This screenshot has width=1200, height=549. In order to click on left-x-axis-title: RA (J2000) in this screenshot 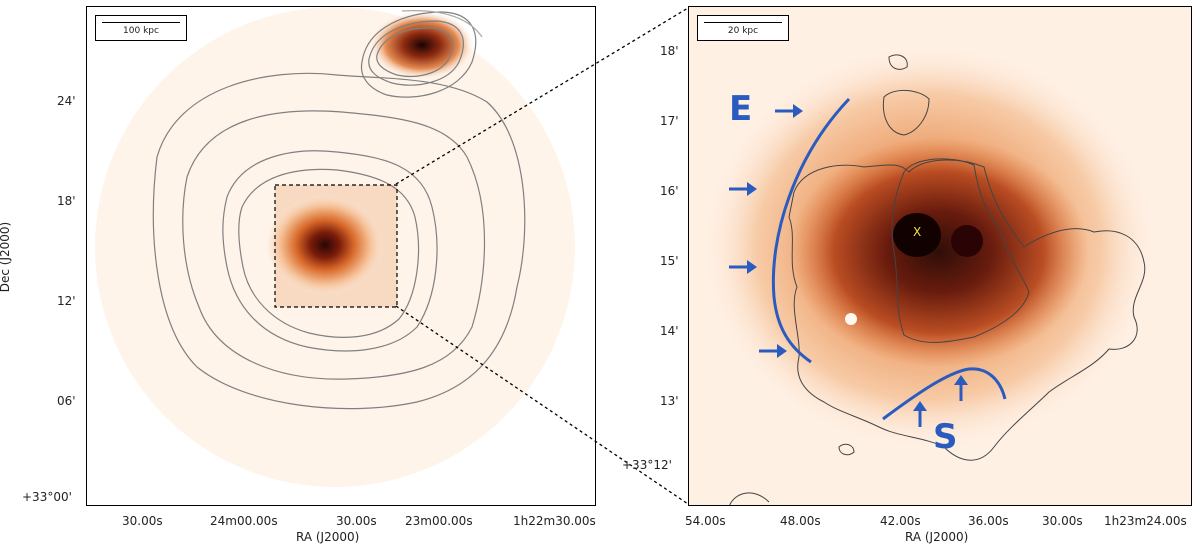, I will do `click(328, 537)`.